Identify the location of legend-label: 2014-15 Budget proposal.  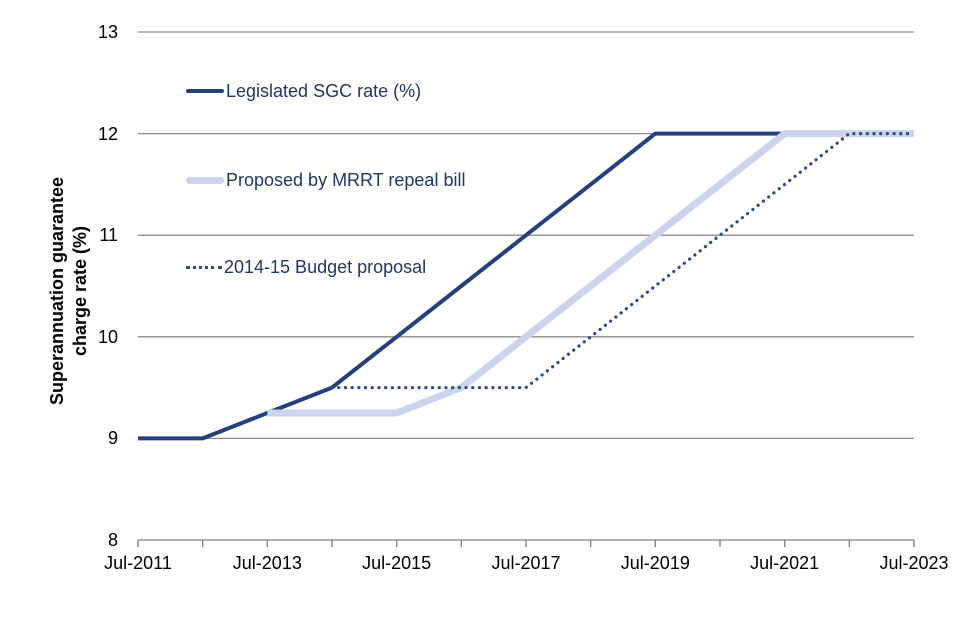
(325, 266).